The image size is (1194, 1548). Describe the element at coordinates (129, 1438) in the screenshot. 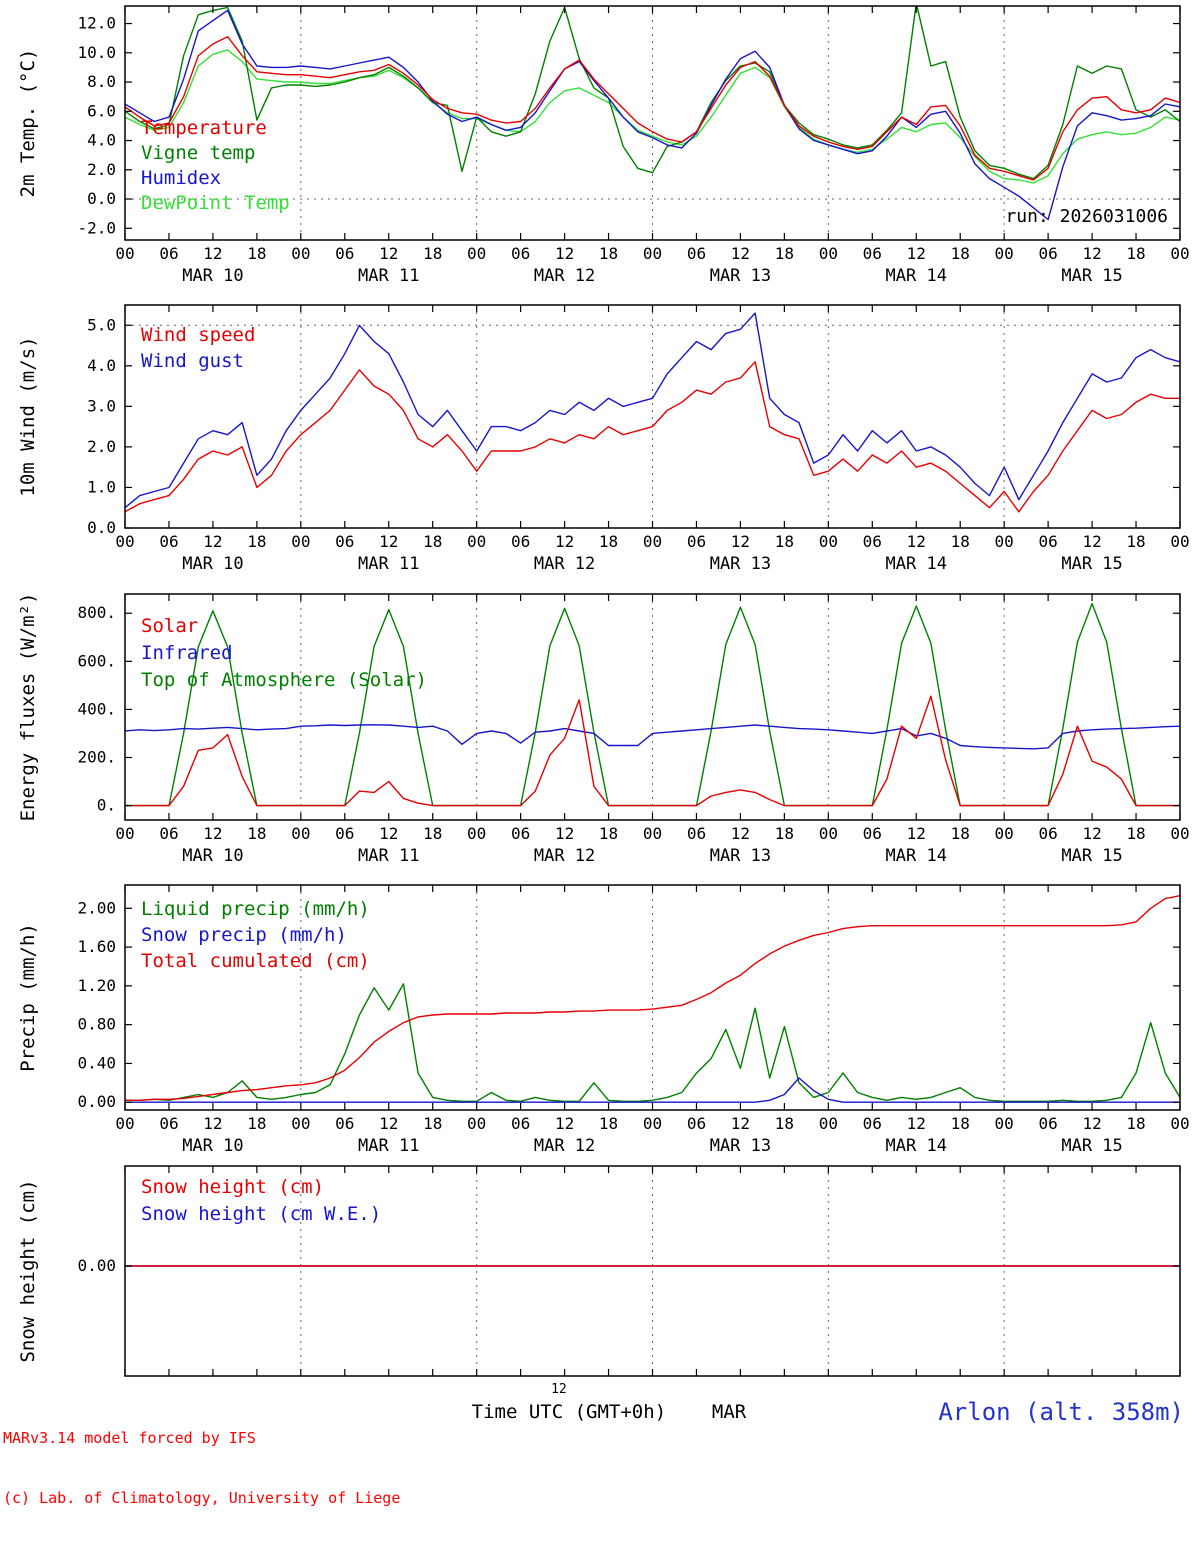

I see `credit-line-1: MARv3.14 model forced by IFS` at that location.